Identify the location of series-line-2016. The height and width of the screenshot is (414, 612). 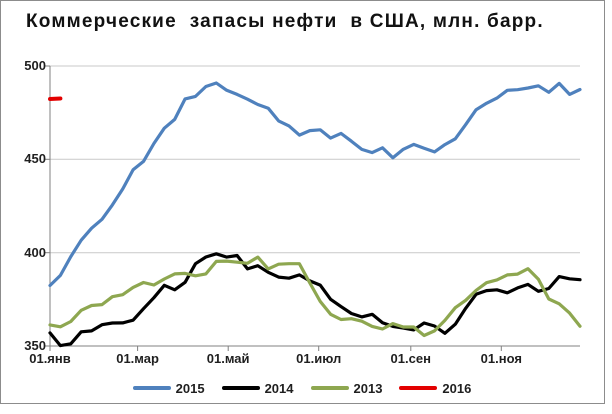
(55, 98).